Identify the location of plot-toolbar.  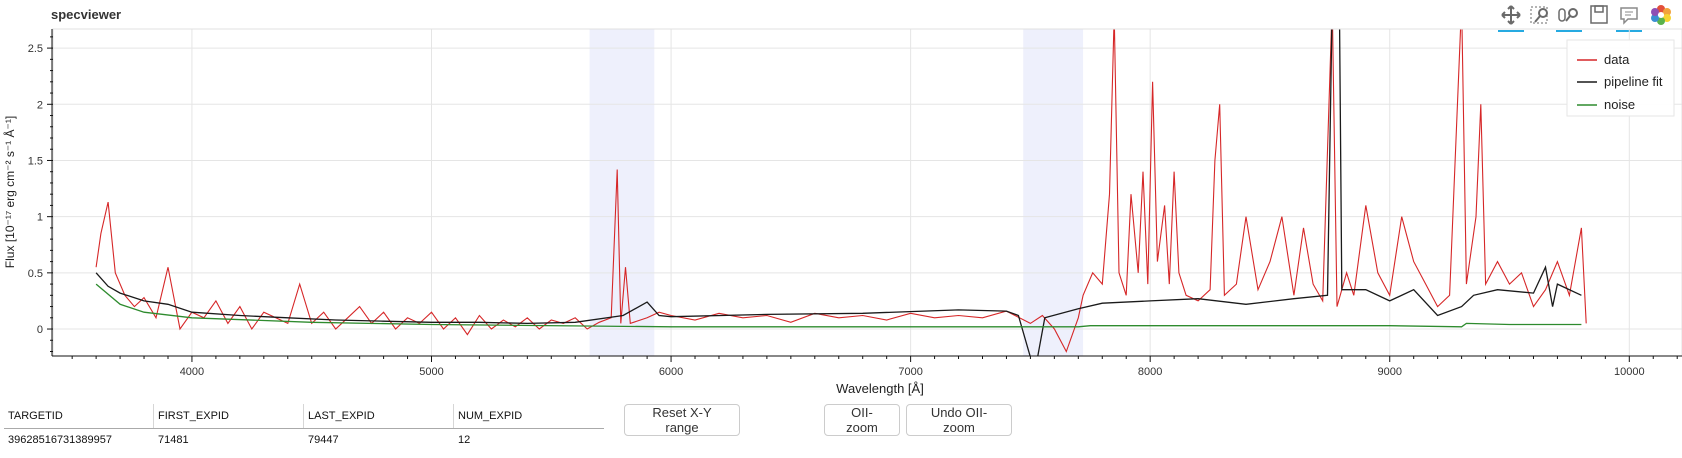
(1590, 17).